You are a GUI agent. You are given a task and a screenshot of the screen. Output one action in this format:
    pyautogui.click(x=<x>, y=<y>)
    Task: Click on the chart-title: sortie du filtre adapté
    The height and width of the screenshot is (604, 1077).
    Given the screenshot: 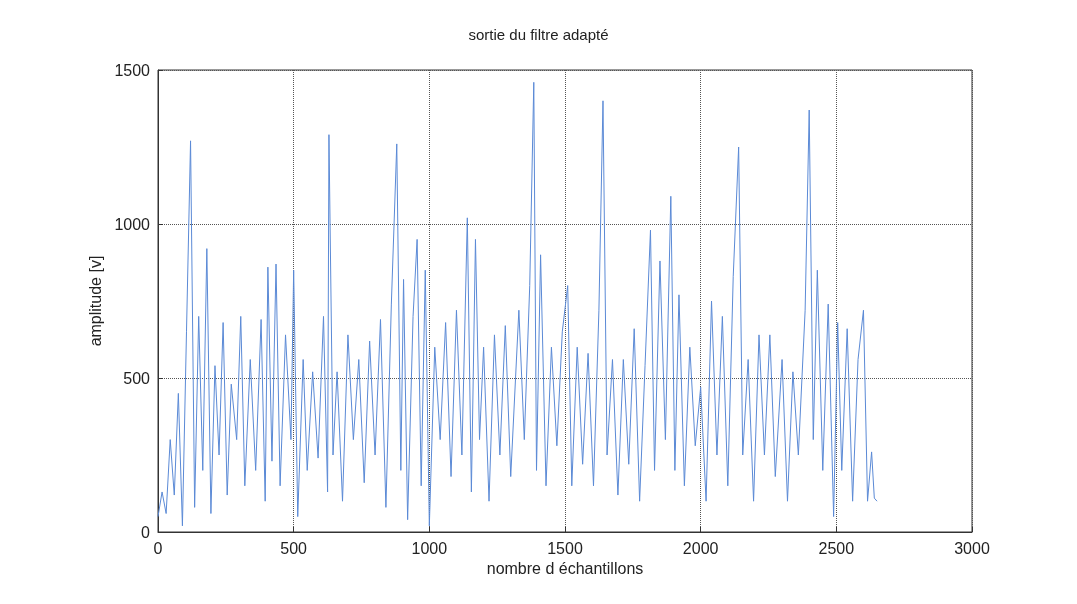 What is the action you would take?
    pyautogui.click(x=538, y=34)
    